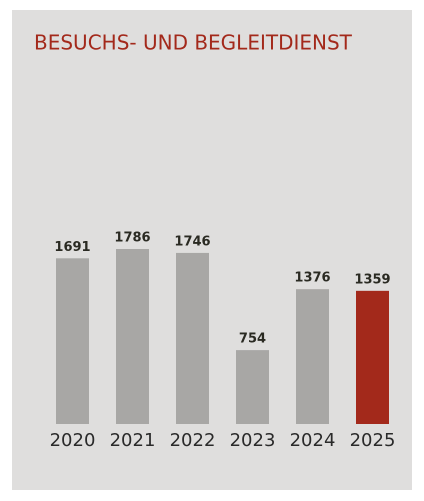 This screenshot has width=424, height=501. I want to click on x-tick-label: 2021, so click(133, 440).